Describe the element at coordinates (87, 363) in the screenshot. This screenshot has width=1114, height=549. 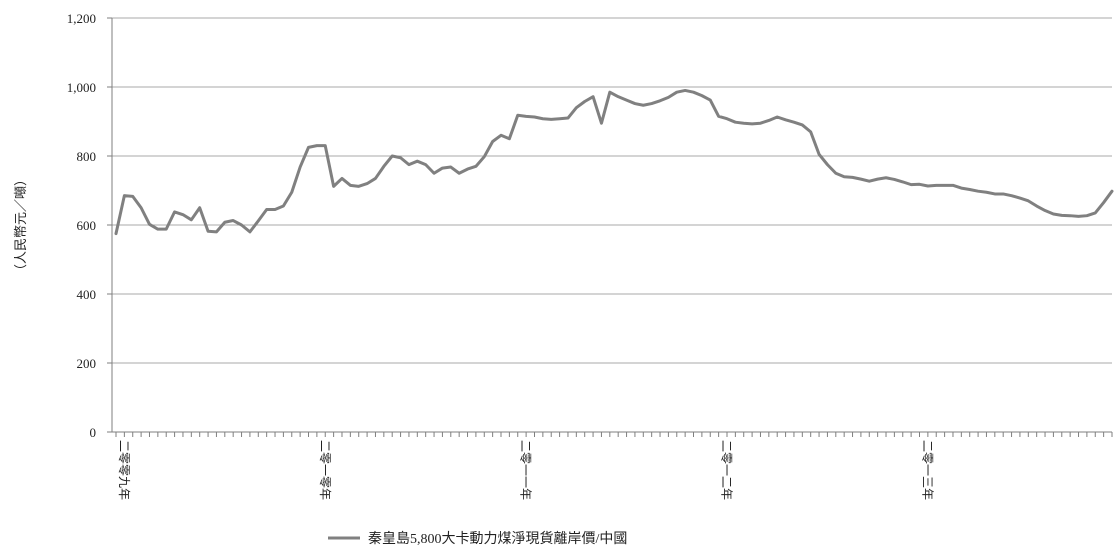
I see `y-tick-label: 200` at that location.